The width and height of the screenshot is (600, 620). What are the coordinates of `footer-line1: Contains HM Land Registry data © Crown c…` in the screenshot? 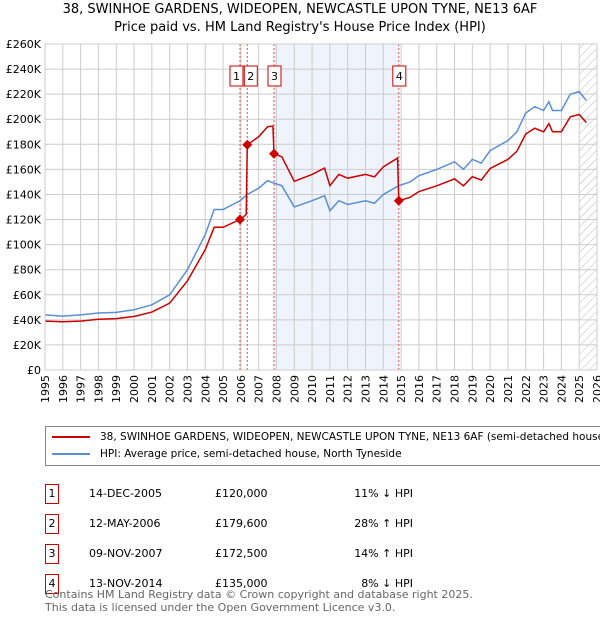 It's located at (259, 594).